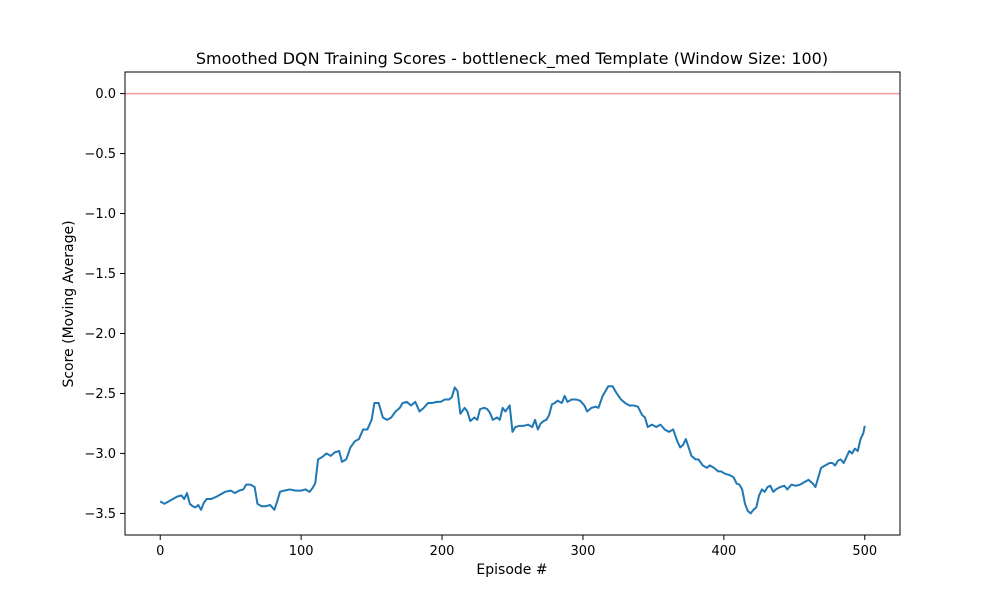 This screenshot has width=1000, height=600. I want to click on x-tick-label: 0, so click(160, 551).